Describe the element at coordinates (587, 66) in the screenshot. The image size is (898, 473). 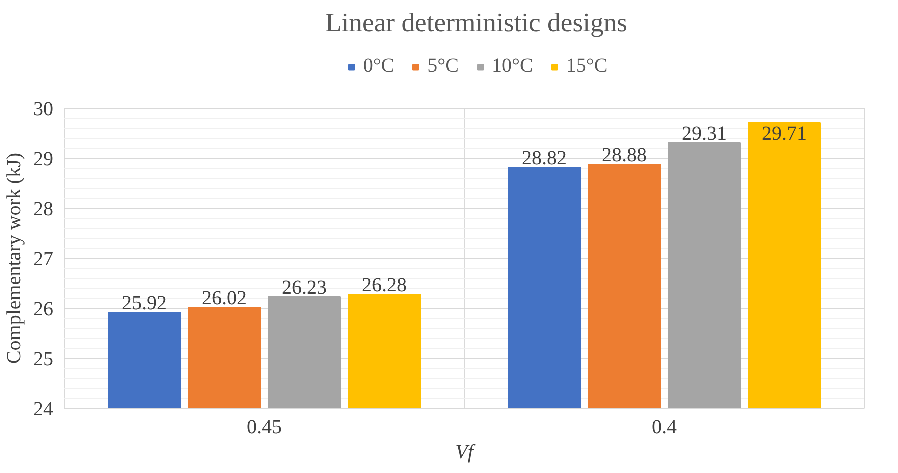
I see `legend-label: 15°C` at that location.